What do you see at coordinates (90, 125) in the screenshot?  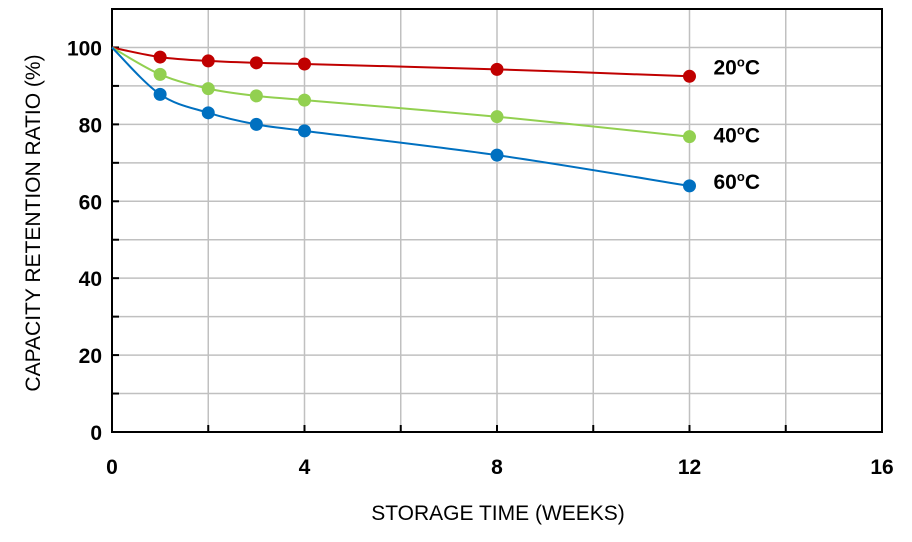 I see `y-tick-label: 80` at bounding box center [90, 125].